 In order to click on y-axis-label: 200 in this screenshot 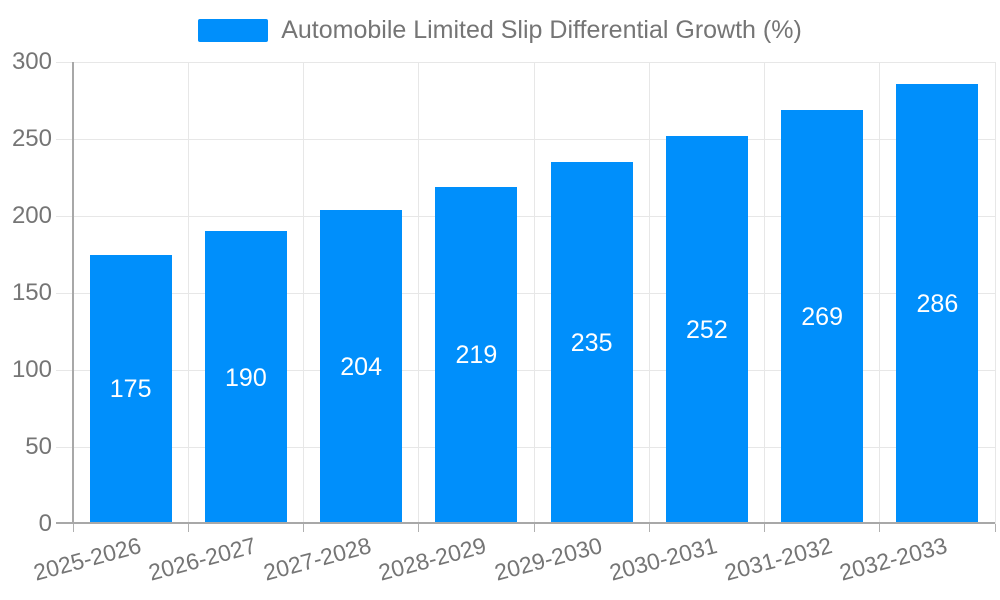, I will do `click(31, 215)`.